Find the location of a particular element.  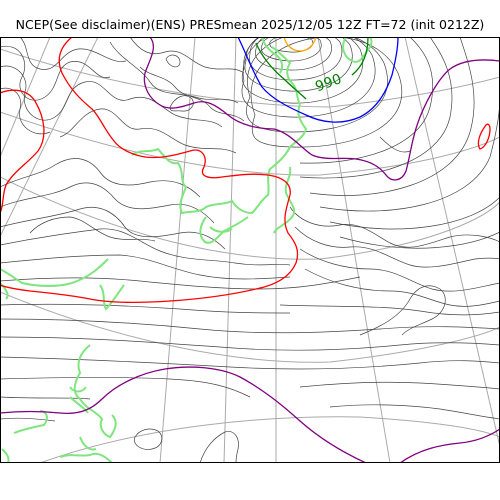

isobars-blue is located at coordinates (318, 80).